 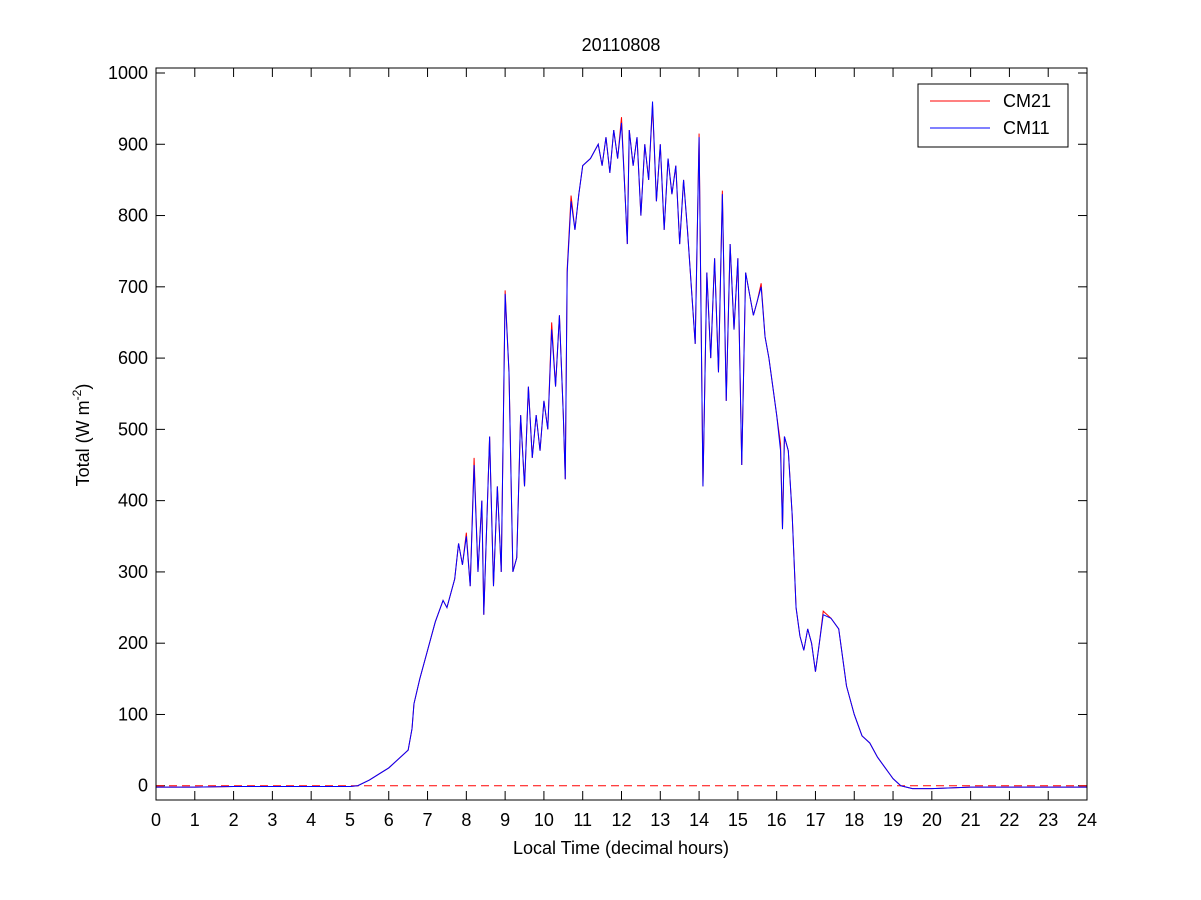 What do you see at coordinates (971, 820) in the screenshot?
I see `x-tick-label: 21` at bounding box center [971, 820].